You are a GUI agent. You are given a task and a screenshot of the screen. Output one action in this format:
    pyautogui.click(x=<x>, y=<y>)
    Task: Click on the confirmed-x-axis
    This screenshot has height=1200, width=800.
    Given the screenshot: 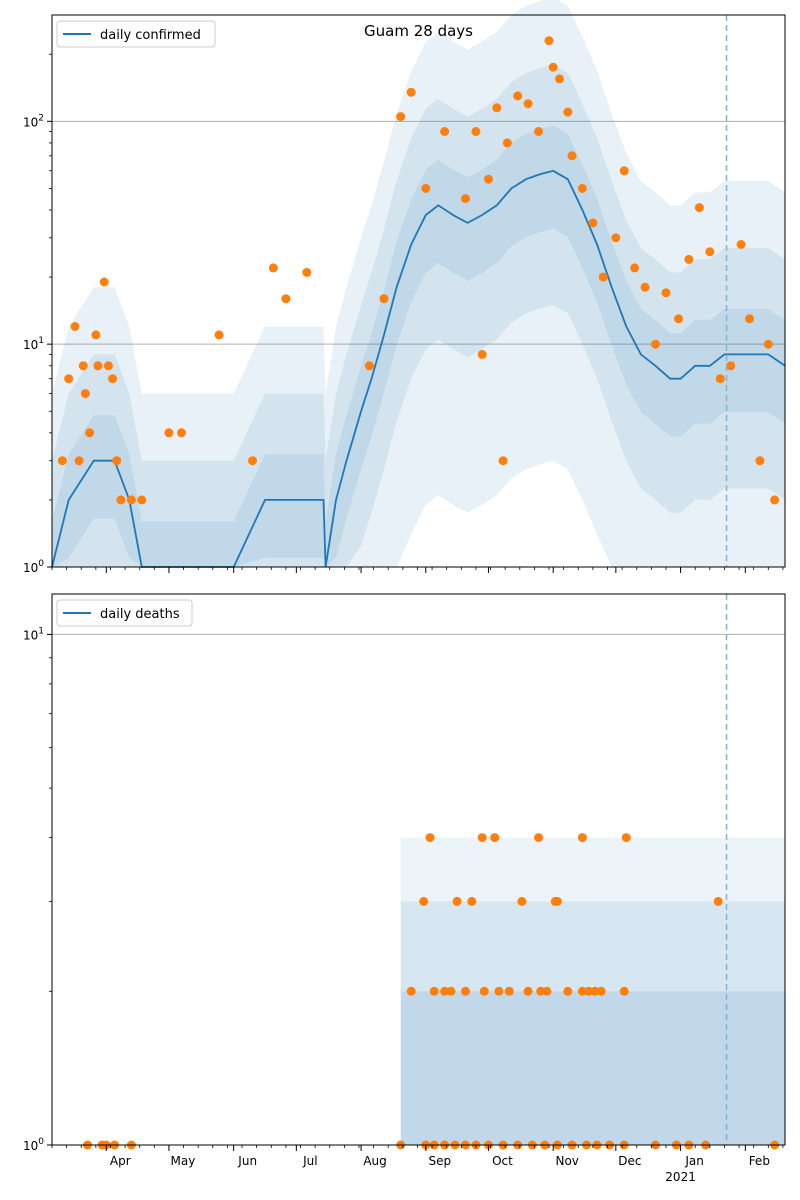 What is the action you would take?
    pyautogui.click(x=417, y=570)
    